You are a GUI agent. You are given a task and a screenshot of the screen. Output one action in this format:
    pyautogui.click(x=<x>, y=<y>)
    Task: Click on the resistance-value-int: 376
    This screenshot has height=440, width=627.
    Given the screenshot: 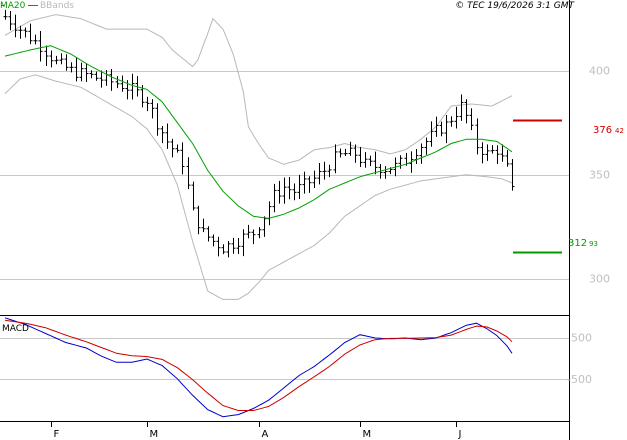 What is the action you would take?
    pyautogui.click(x=602, y=130)
    